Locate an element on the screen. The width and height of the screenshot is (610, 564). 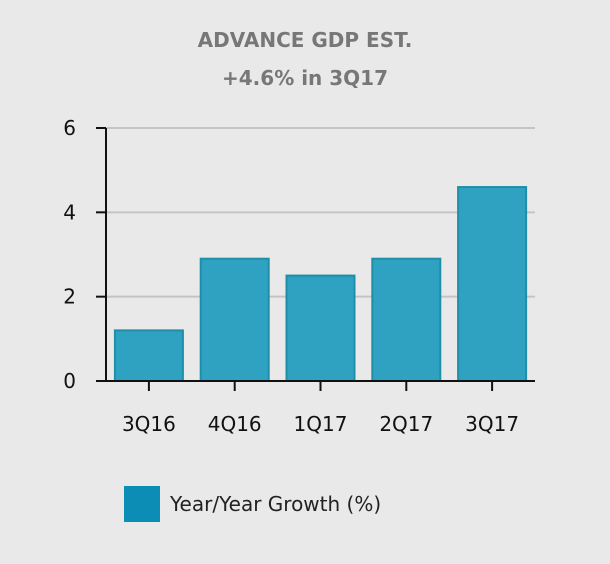
y-tick-label-2: 4 is located at coordinates (69, 212).